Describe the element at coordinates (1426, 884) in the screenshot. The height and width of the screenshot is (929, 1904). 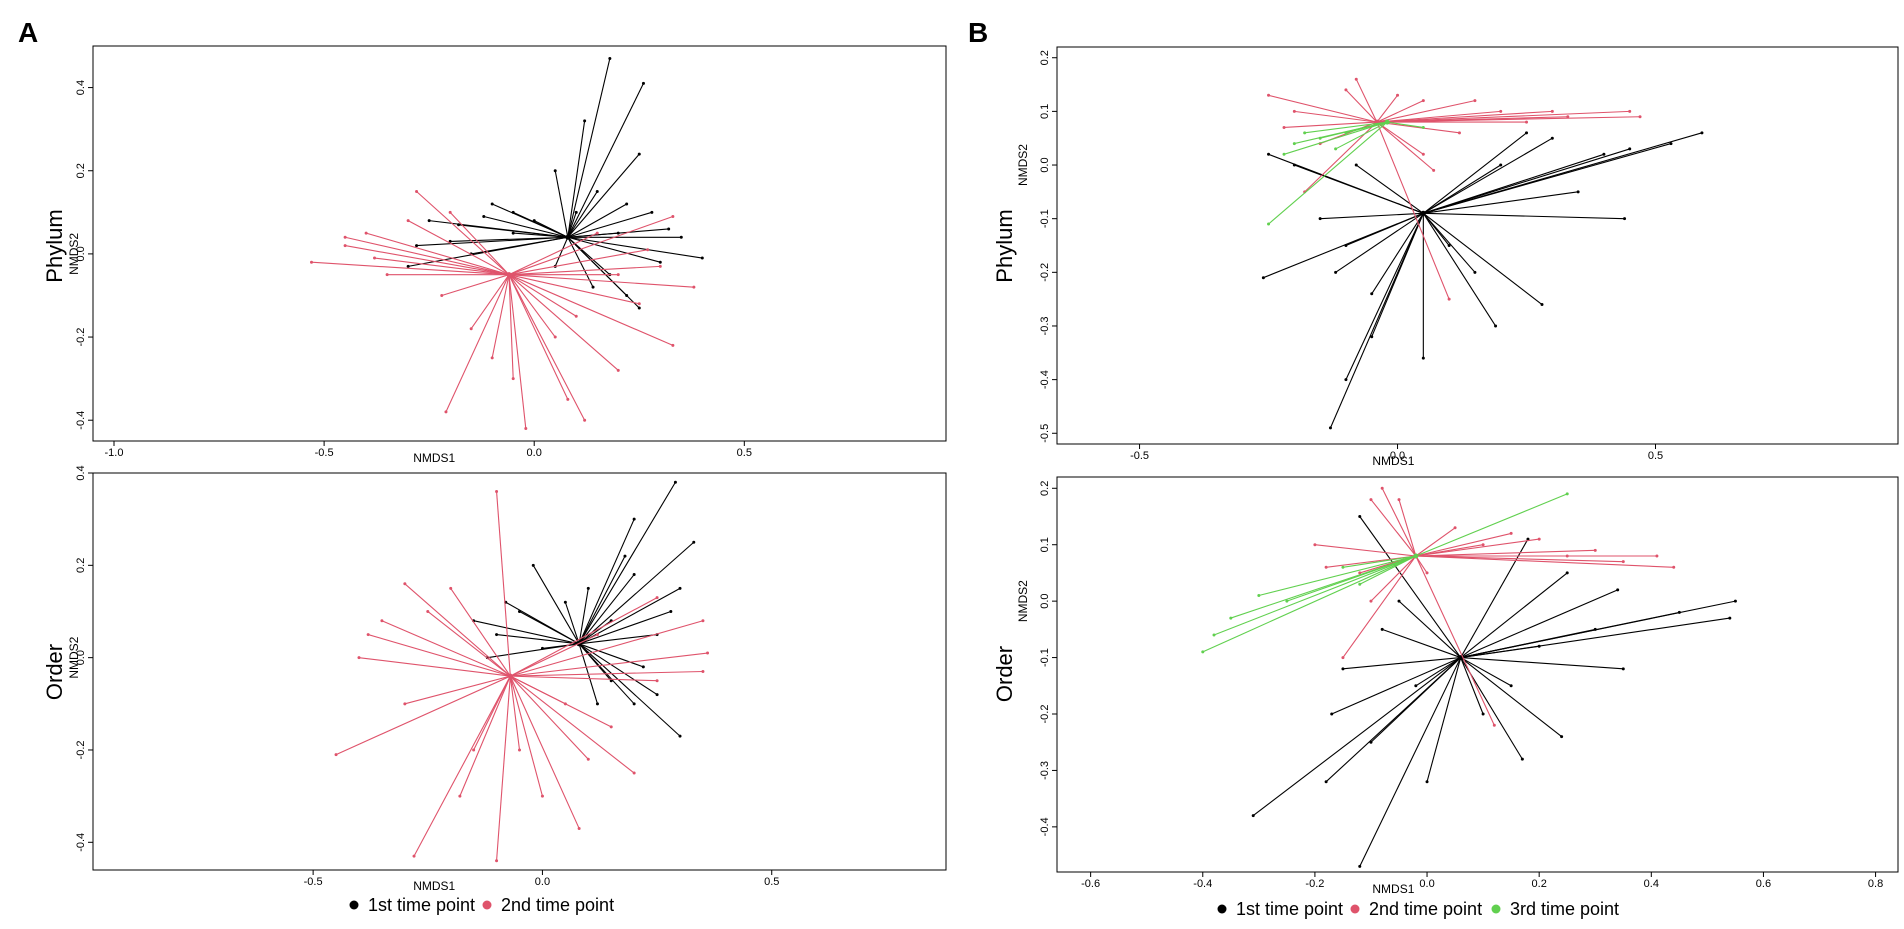
I see `x-tick-label: 0.0` at that location.